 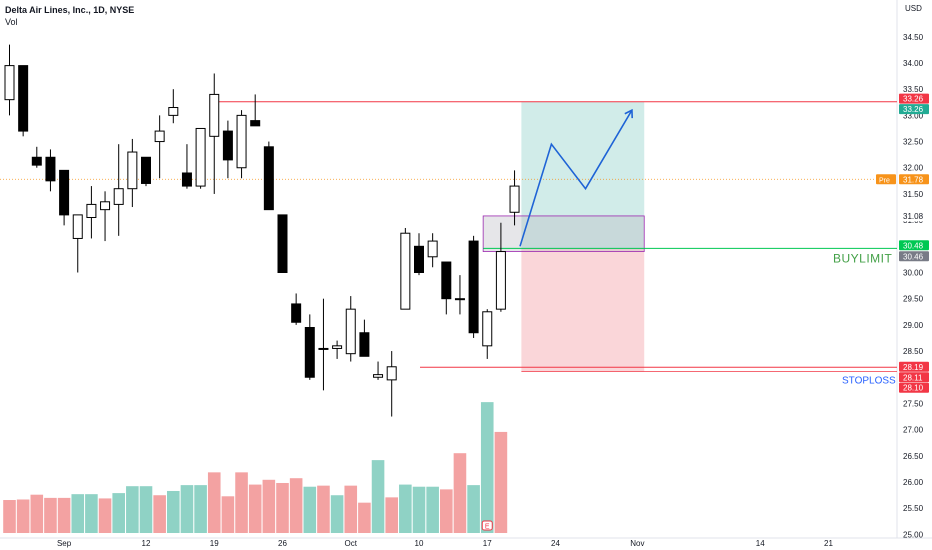 I want to click on earnings-marker-label: E, so click(x=487, y=527).